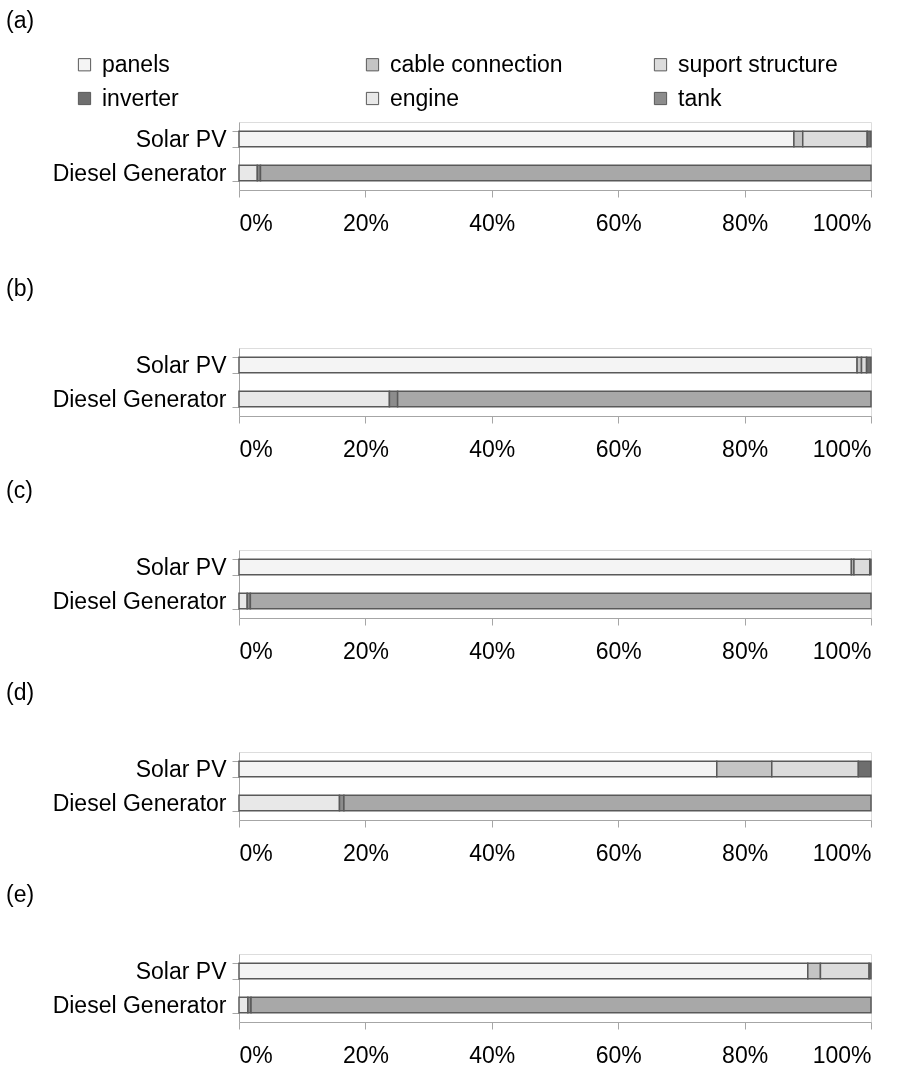 This screenshot has height=1074, width=921. I want to click on legend-label: panels, so click(136, 63).